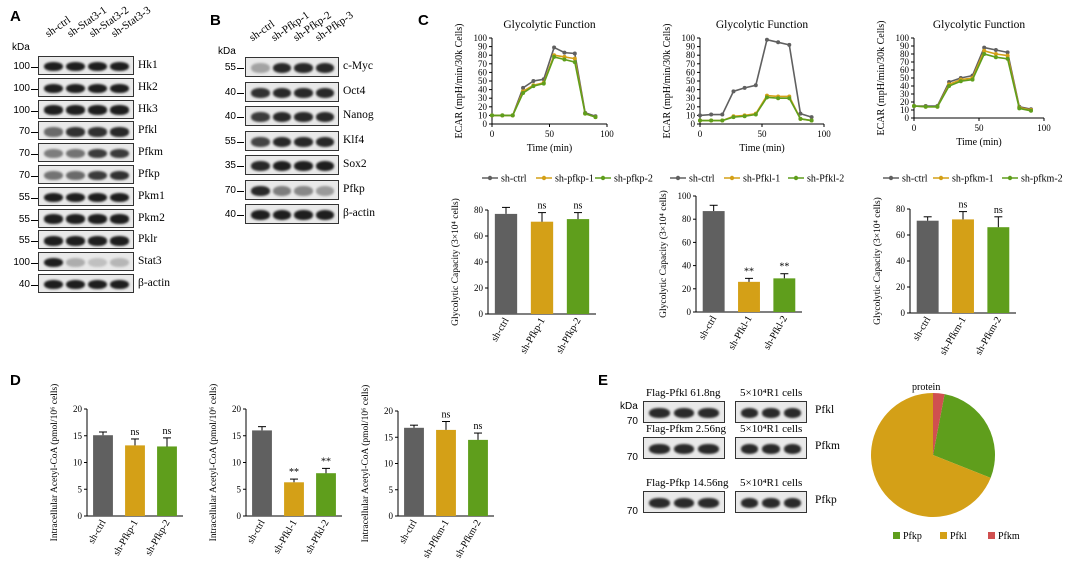  What do you see at coordinates (684, 502) in the screenshot?
I see `blot-strip-flag-pfkp` at bounding box center [684, 502].